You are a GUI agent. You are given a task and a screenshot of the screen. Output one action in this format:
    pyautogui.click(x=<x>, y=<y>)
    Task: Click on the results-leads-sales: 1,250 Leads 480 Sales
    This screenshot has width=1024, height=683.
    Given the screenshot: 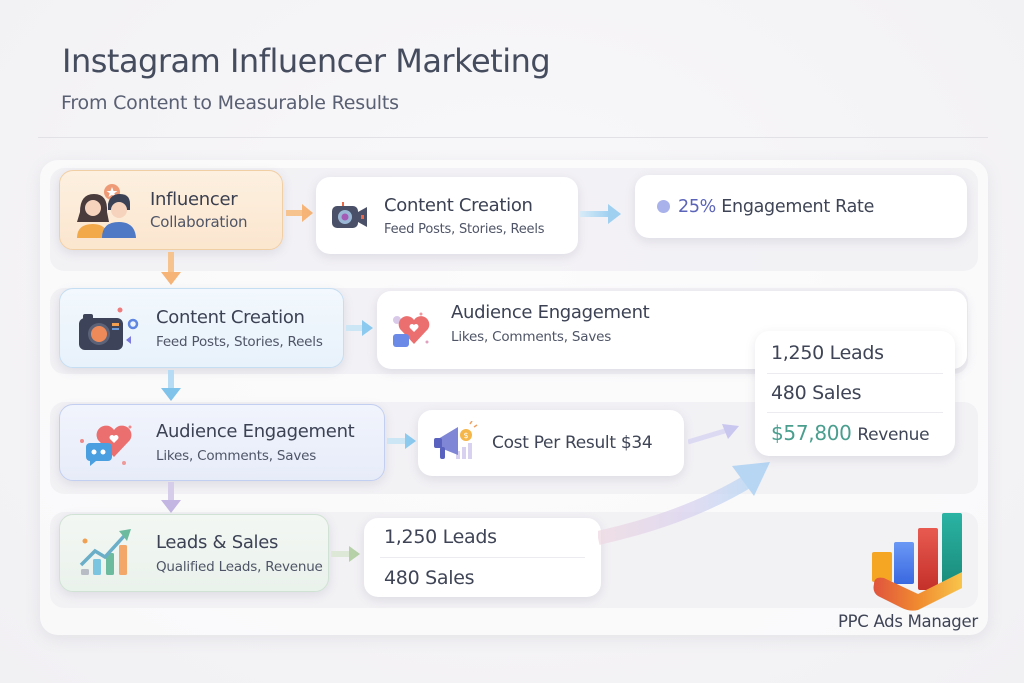 What is the action you would take?
    pyautogui.click(x=482, y=557)
    